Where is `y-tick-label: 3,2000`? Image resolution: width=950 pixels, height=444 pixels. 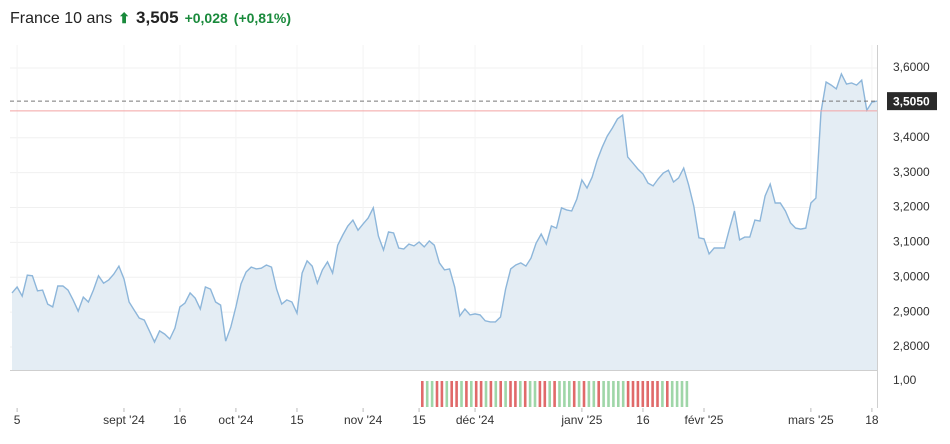 y-tick-label: 3,2000 is located at coordinates (911, 207).